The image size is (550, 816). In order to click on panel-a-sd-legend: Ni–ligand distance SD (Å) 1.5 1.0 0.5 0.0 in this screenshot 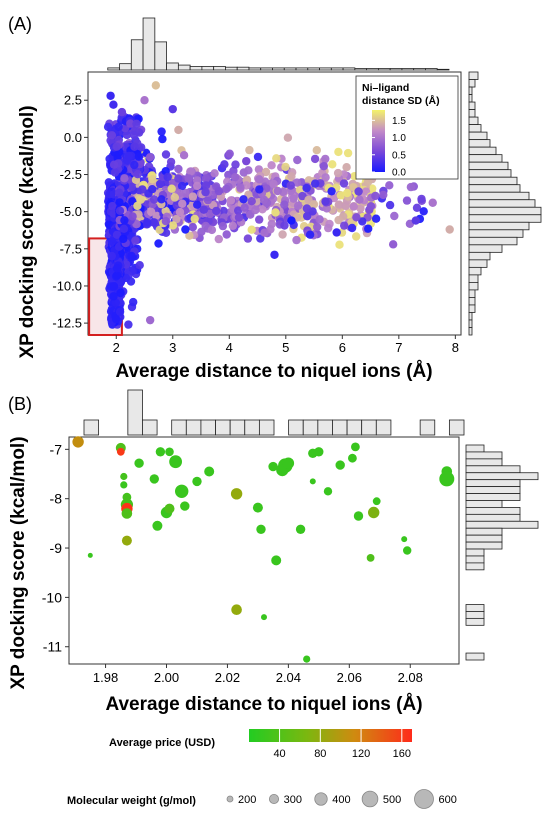, I will do `click(407, 127)`.